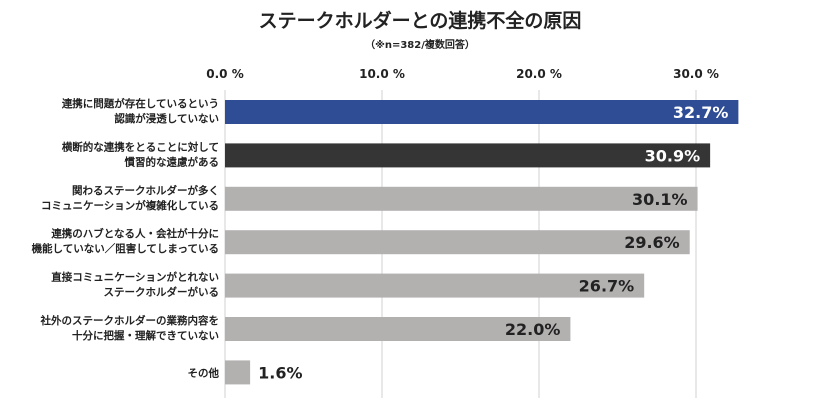 This screenshot has height=400, width=840. What do you see at coordinates (145, 190) in the screenshot?
I see `category-label: 関わるステークホルダーが多く` at bounding box center [145, 190].